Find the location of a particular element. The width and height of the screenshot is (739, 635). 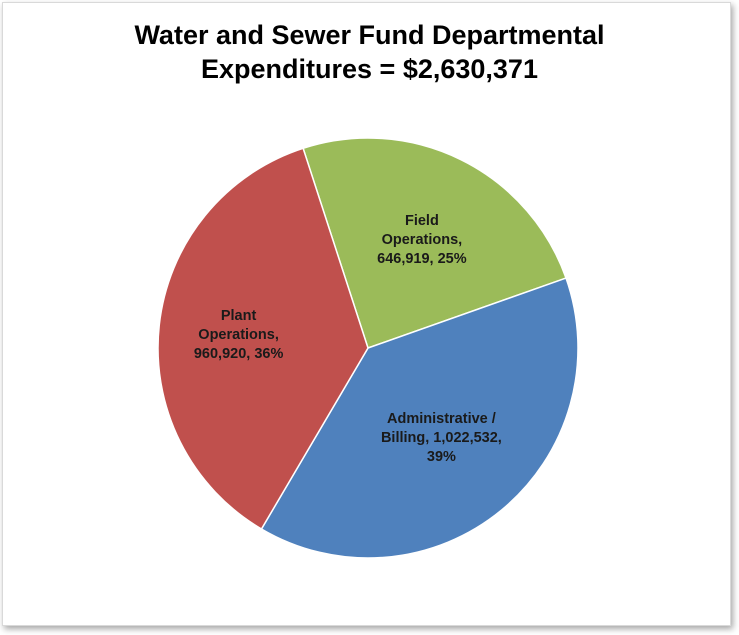

pie-label-line: Billing, 1,022,532, is located at coordinates (441, 438).